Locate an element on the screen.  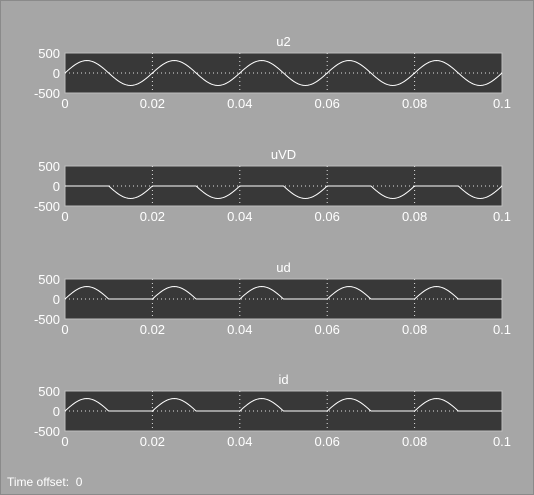
plot-title: id is located at coordinates (283, 379).